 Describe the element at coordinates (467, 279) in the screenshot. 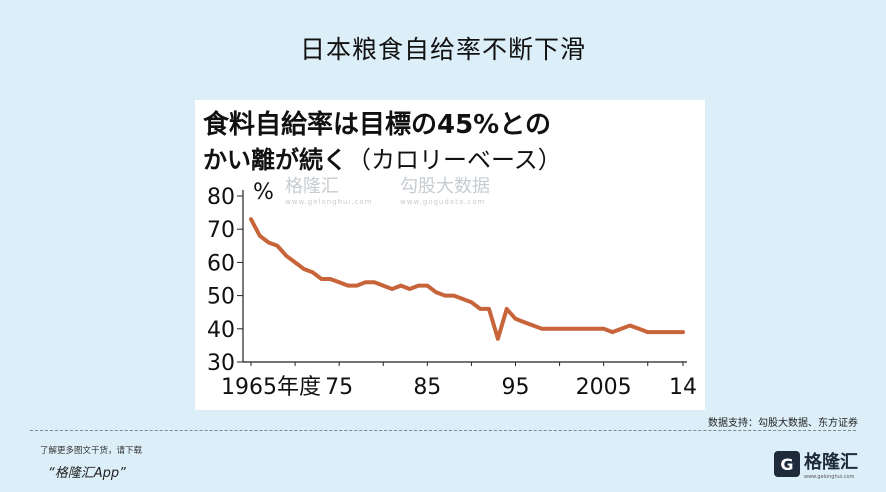

I see `series-line` at that location.